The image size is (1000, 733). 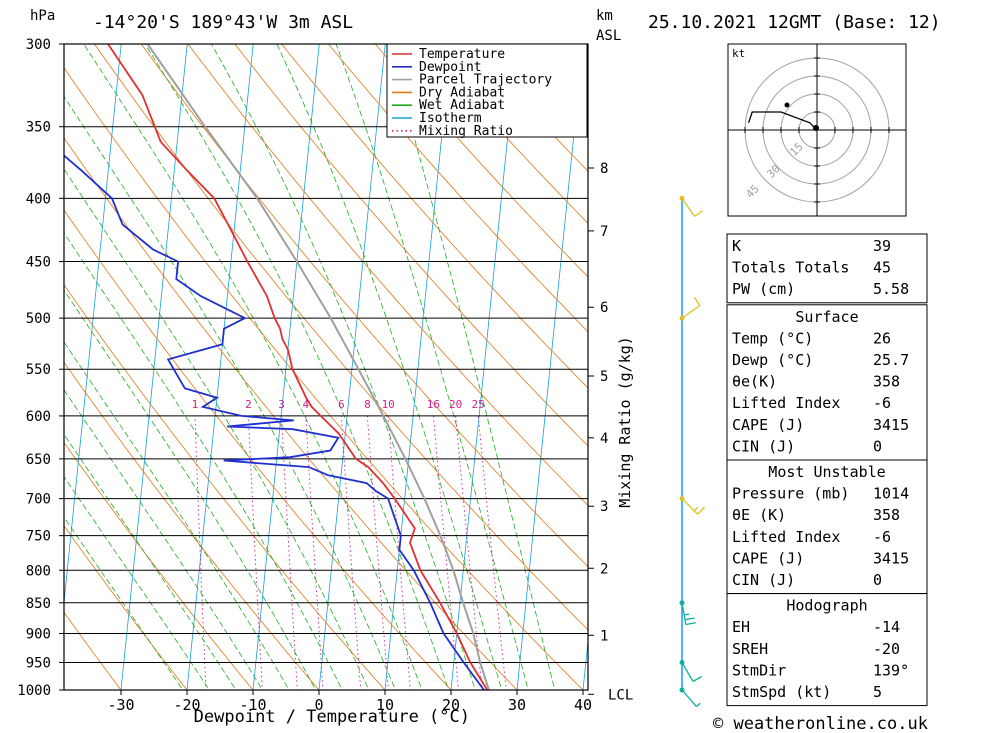 What do you see at coordinates (787, 105) in the screenshot?
I see `hodograph-point` at bounding box center [787, 105].